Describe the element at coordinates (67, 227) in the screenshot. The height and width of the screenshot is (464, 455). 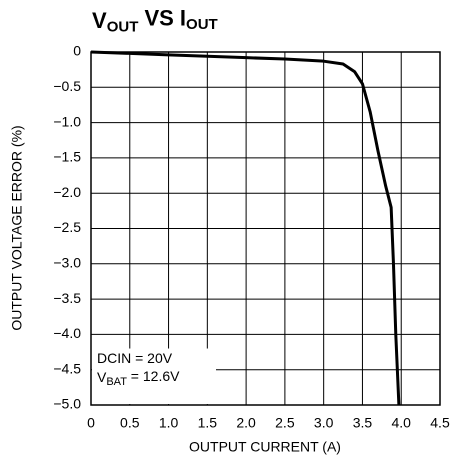
I see `y-tick-label: −2.5` at that location.